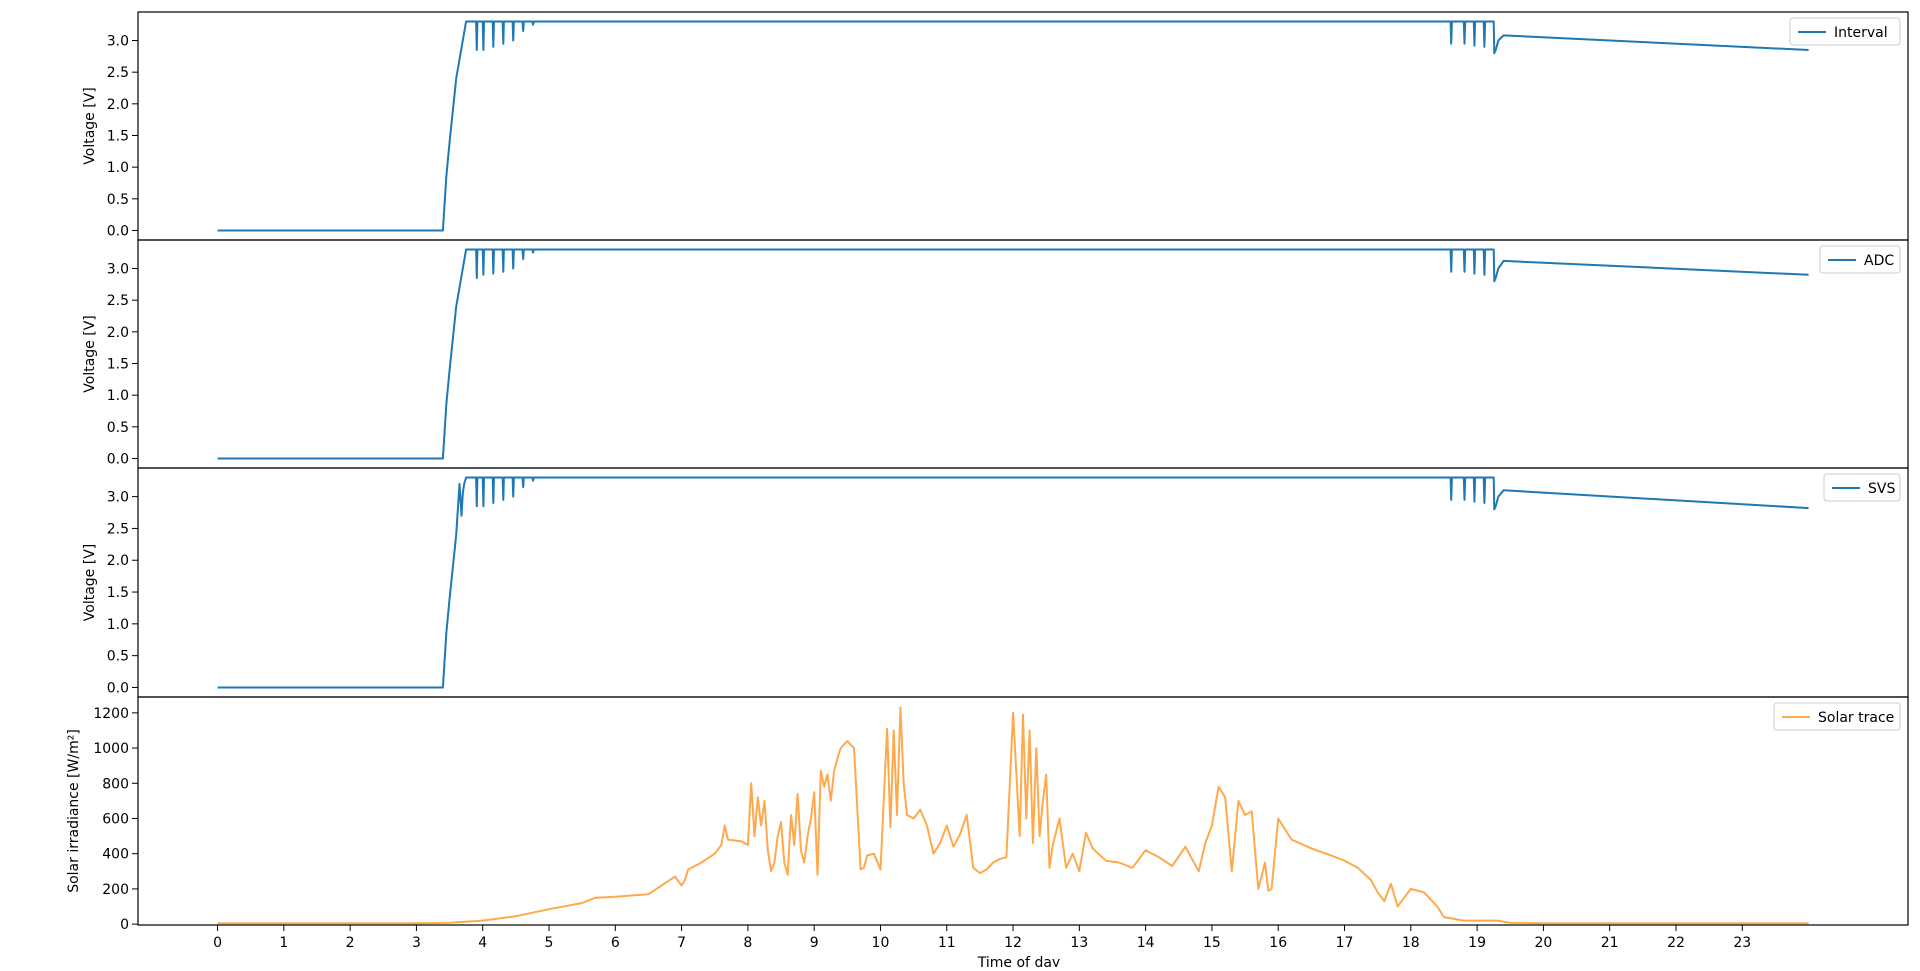 The width and height of the screenshot is (1920, 971). I want to click on x-tick-label: 21, so click(1610, 943).